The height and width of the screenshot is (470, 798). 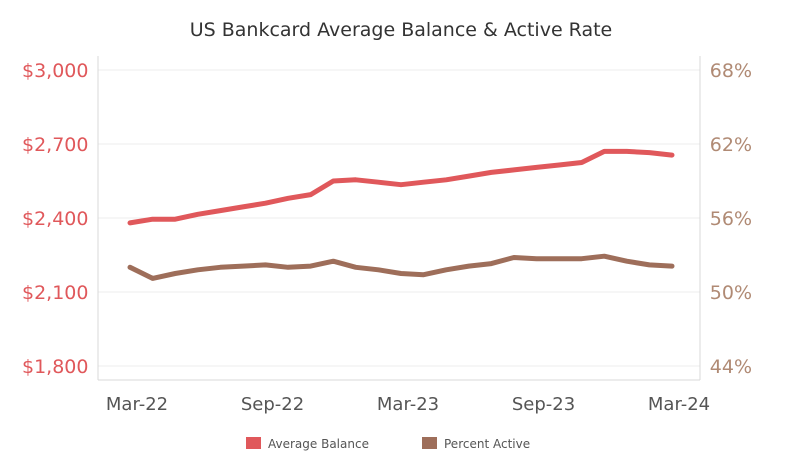 What do you see at coordinates (388, 444) in the screenshot?
I see `legend: Average Balance Percent Active` at bounding box center [388, 444].